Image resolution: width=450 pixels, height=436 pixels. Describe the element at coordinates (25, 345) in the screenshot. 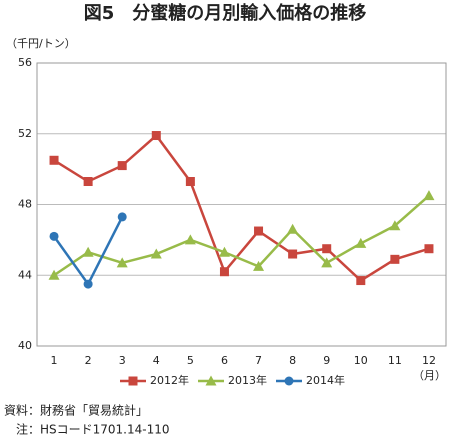

I see `y-tick-label: 40` at that location.